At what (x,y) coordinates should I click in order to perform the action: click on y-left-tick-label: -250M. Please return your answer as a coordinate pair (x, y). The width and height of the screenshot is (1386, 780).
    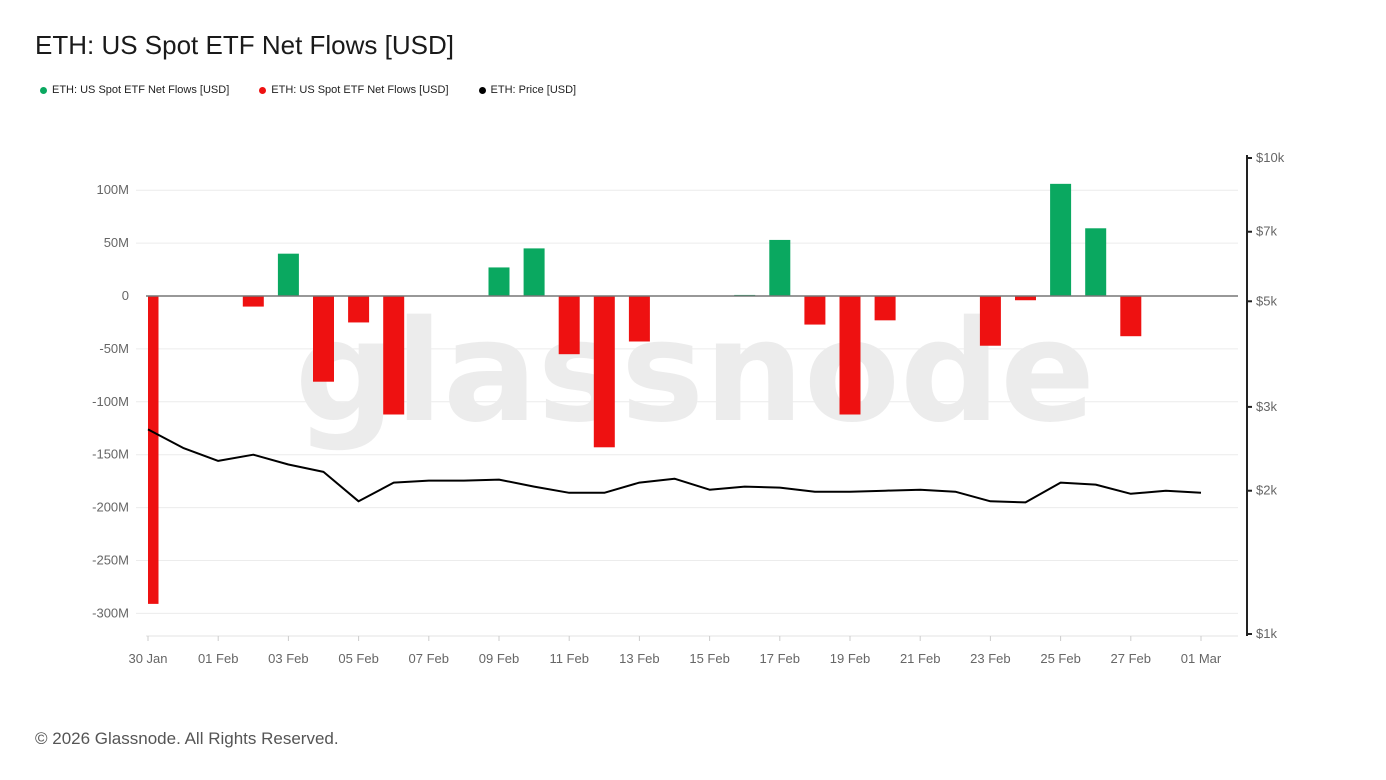
    Looking at the image, I should click on (110, 560).